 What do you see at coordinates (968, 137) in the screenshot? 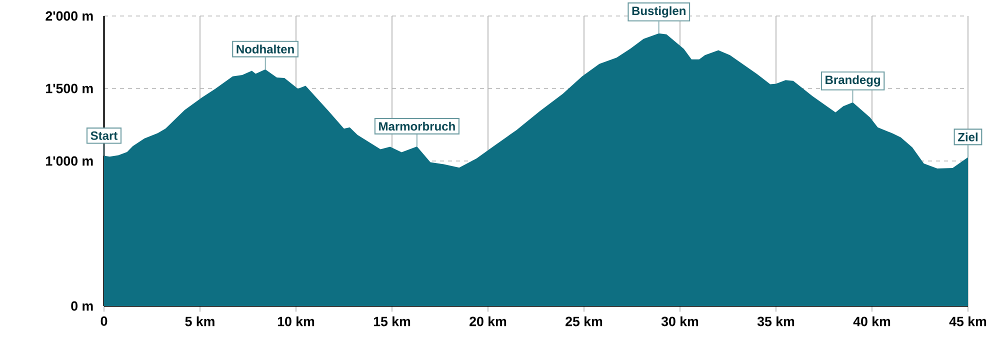
I see `annotation: Ziel` at bounding box center [968, 137].